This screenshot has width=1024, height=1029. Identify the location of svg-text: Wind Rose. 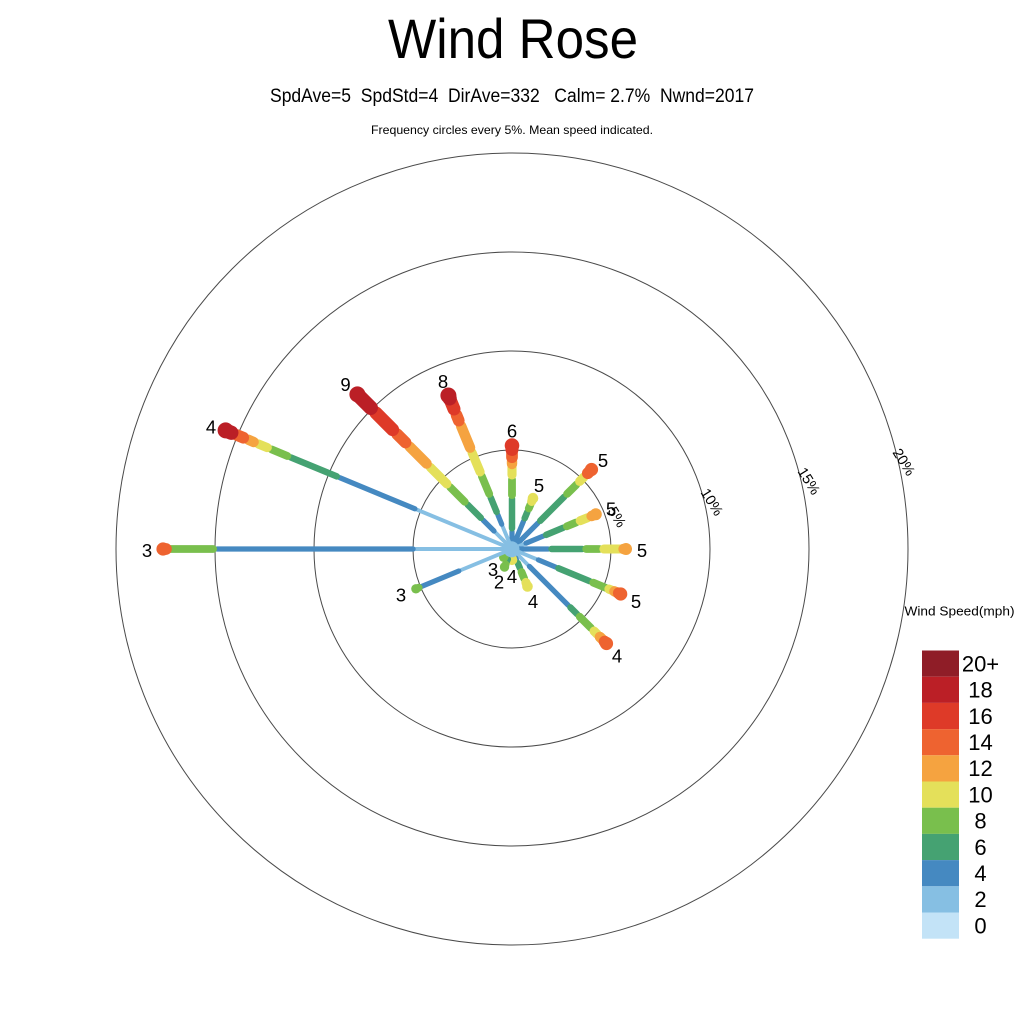
(513, 38).